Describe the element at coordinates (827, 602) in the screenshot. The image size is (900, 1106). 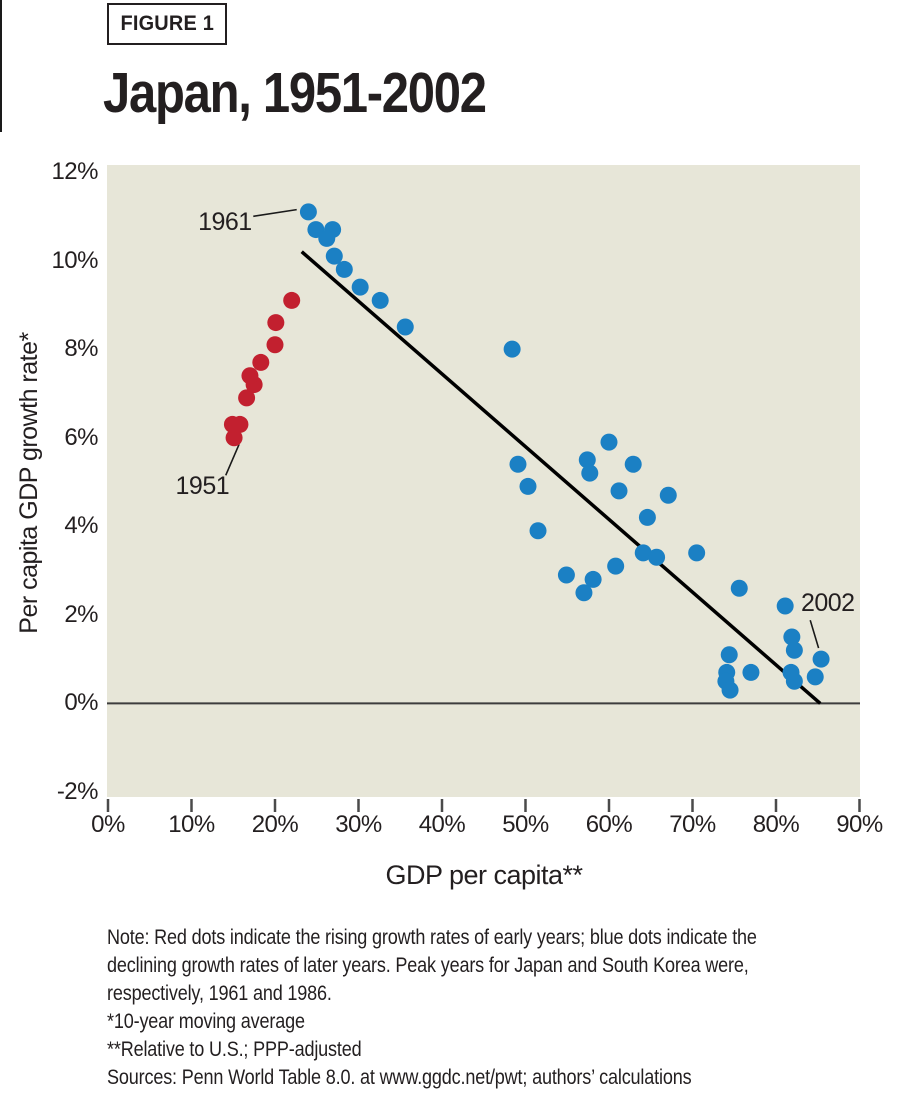
I see `annotation-label-2002: 2002` at that location.